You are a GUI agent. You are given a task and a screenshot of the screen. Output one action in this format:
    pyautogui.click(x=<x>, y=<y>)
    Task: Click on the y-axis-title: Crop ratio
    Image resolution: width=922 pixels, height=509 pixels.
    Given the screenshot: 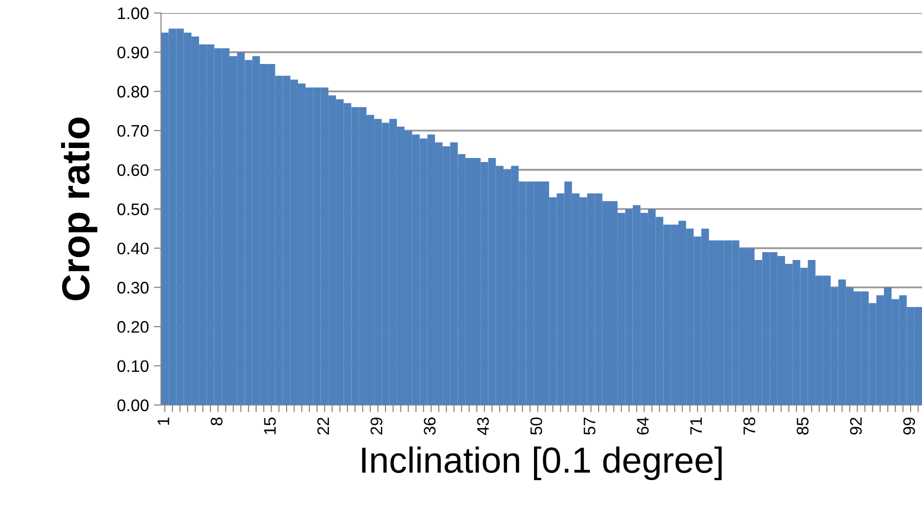 What is the action you would take?
    pyautogui.click(x=79, y=209)
    